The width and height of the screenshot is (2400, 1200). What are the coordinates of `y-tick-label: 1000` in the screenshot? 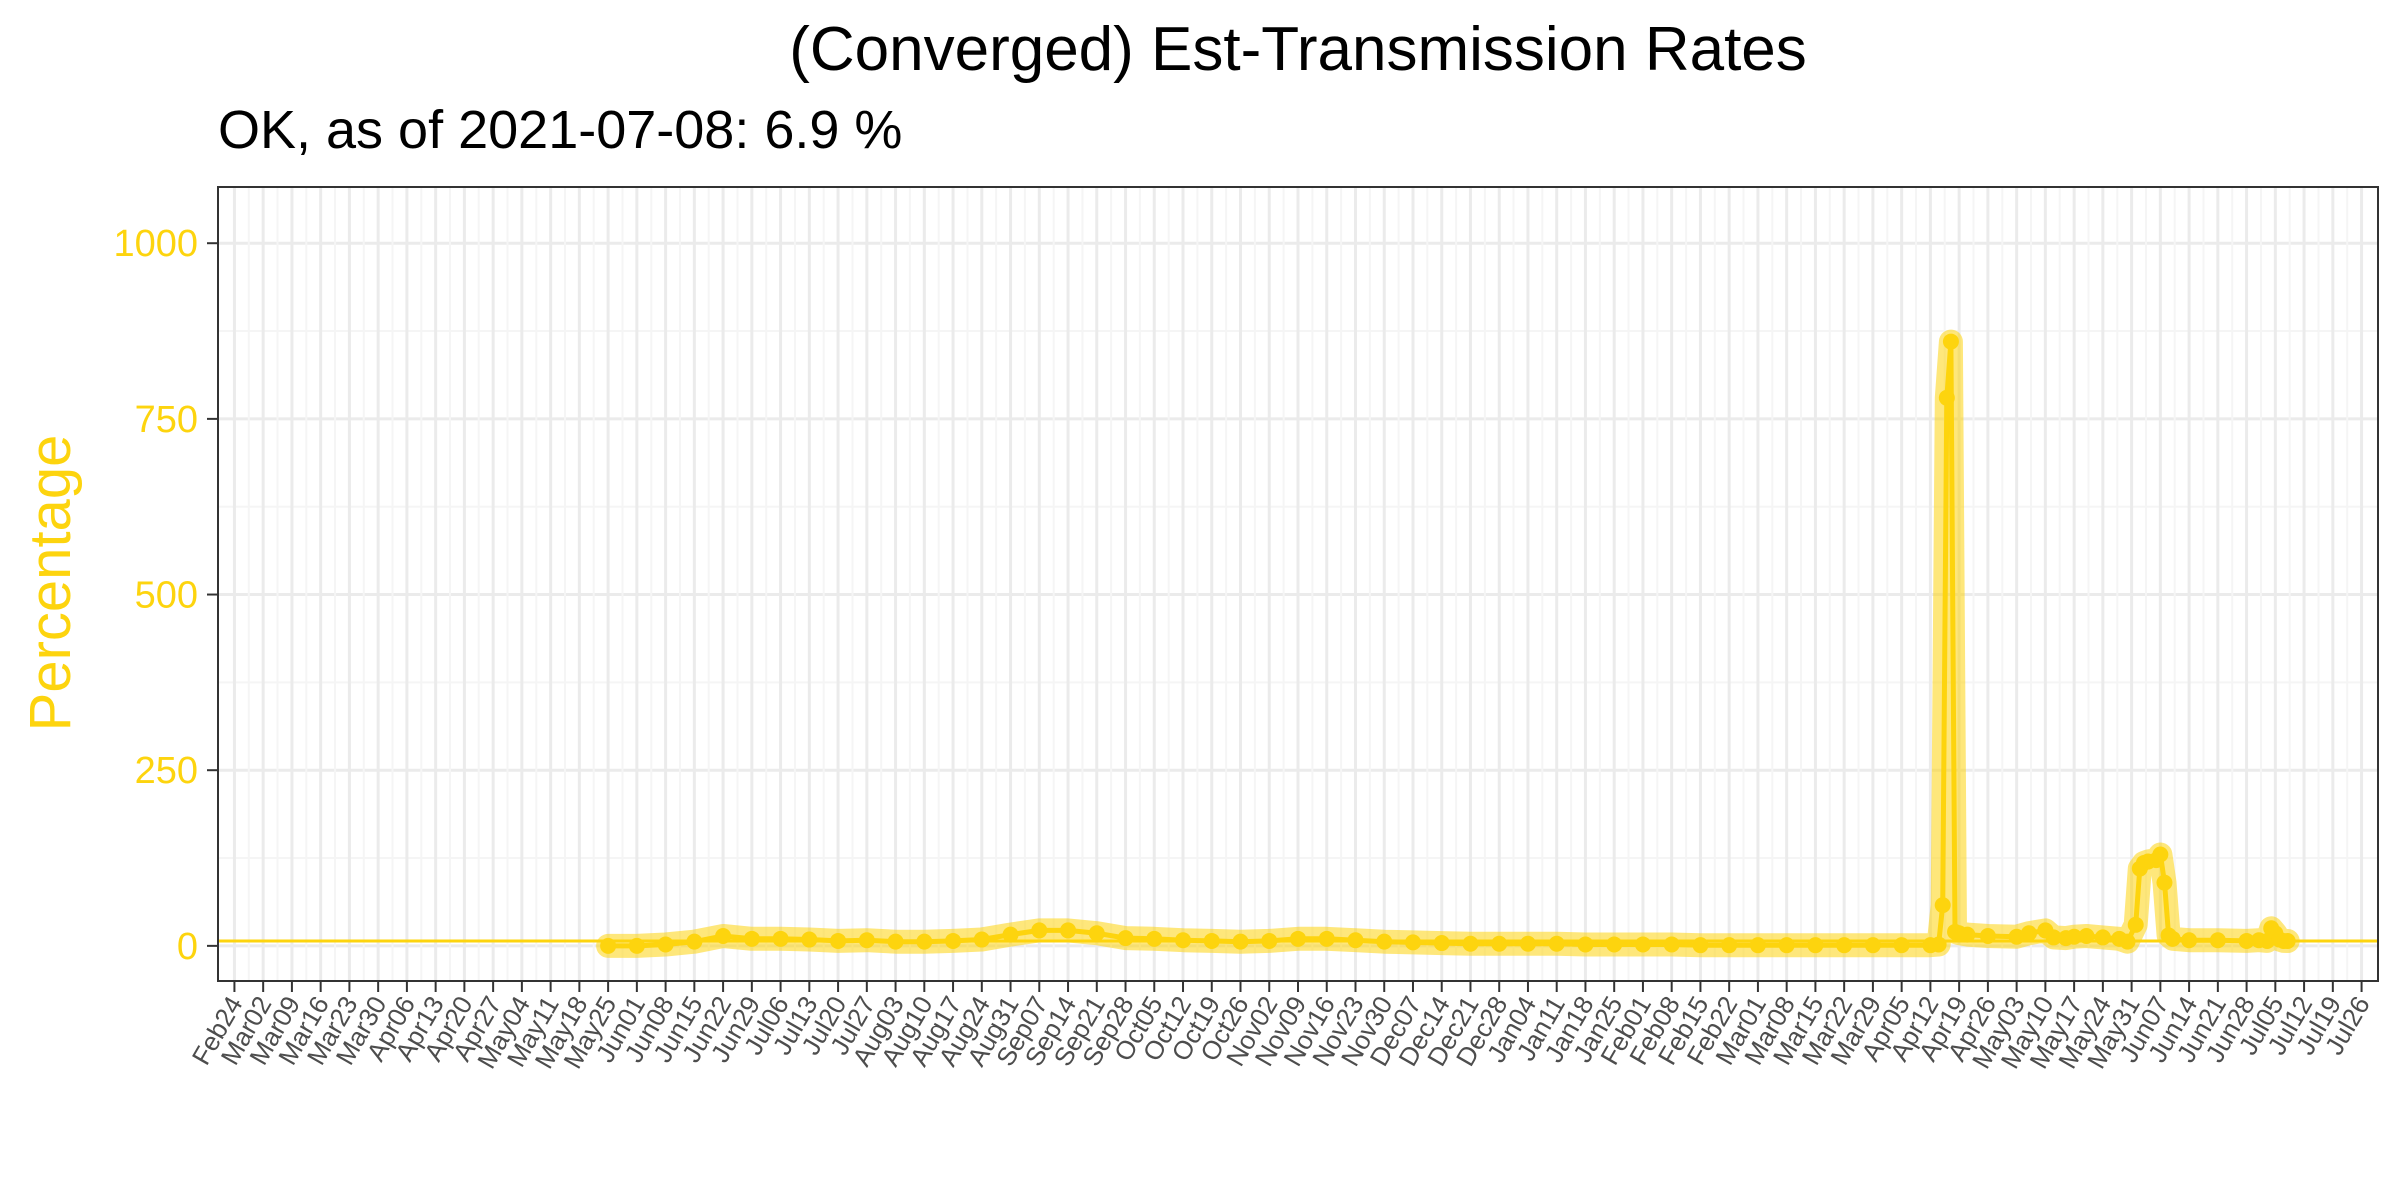 It's located at (155, 244).